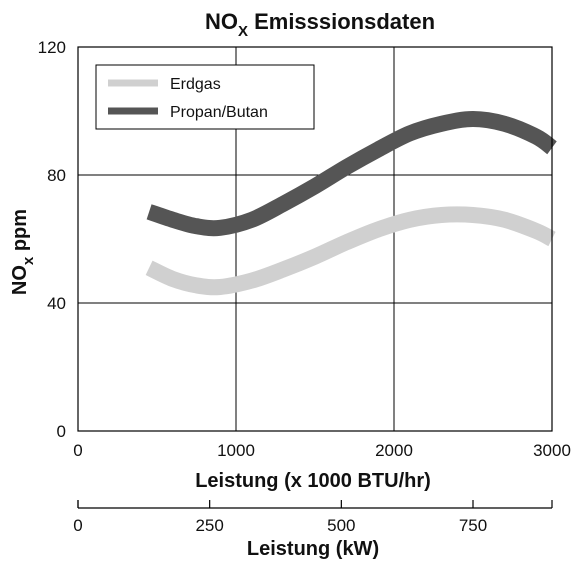 This screenshot has width=576, height=561. I want to click on legend-label-propan-butan: Propan/Butan, so click(219, 112).